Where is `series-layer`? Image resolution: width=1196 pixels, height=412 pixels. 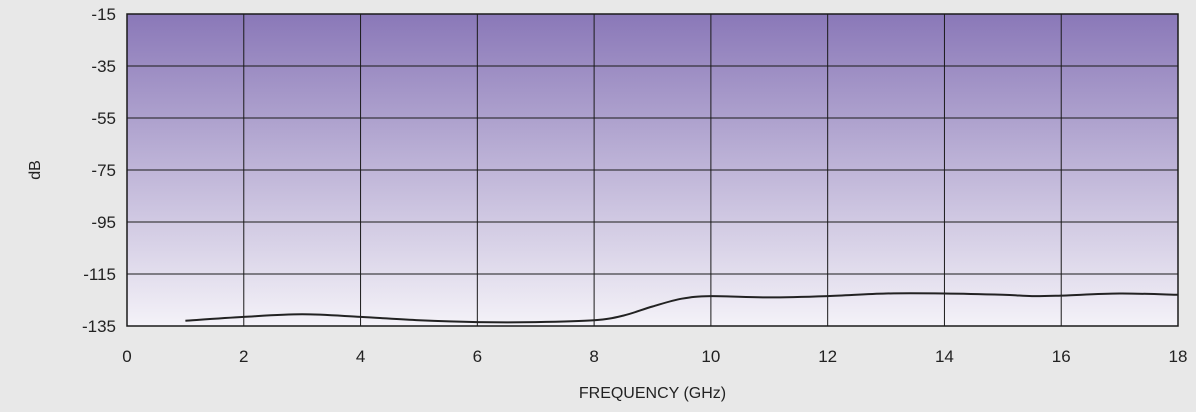
series-layer is located at coordinates (682, 308).